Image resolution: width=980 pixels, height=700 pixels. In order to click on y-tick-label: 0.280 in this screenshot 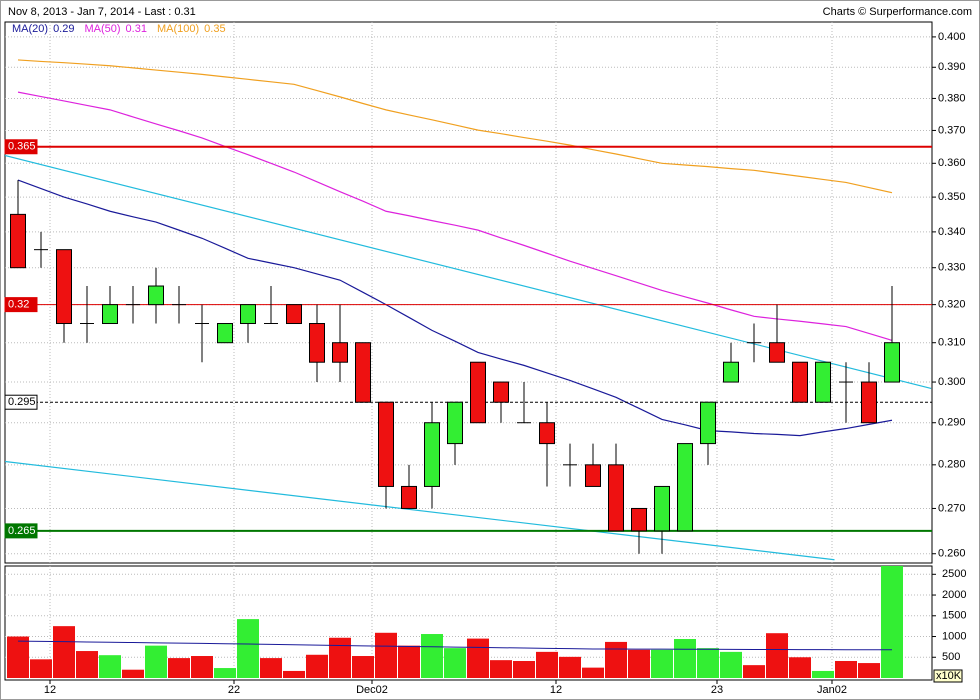, I will do `click(952, 465)`.